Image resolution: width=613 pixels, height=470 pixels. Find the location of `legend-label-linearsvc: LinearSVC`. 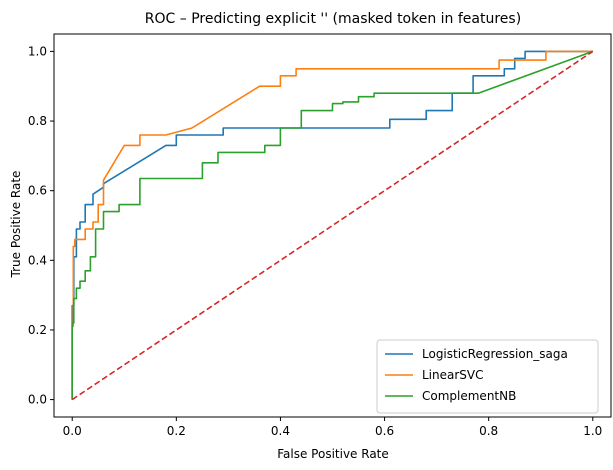

legend-label-linearsvc: LinearSVC is located at coordinates (453, 375).